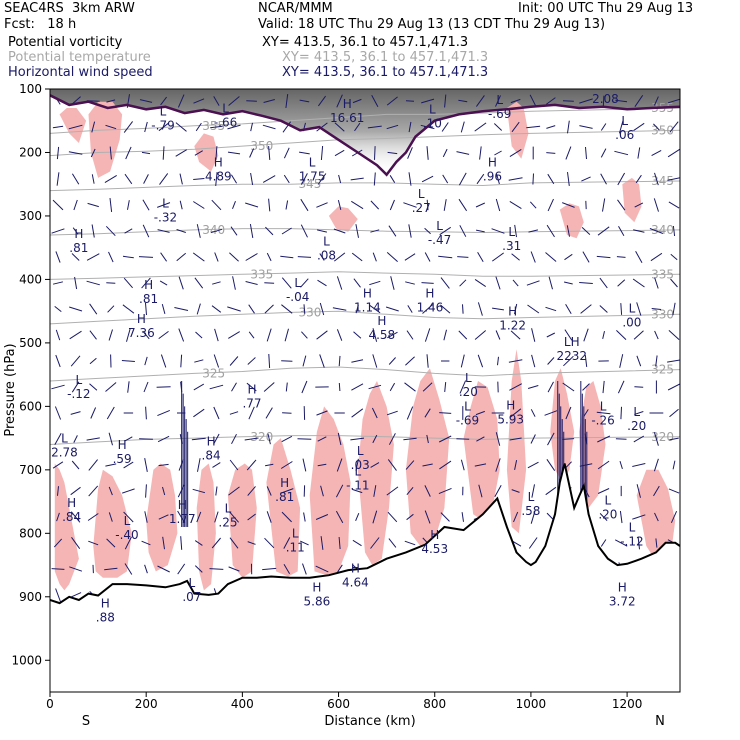 The height and width of the screenshot is (740, 740). What do you see at coordinates (365, 374) in the screenshot?
I see `isentrope-line` at bounding box center [365, 374].